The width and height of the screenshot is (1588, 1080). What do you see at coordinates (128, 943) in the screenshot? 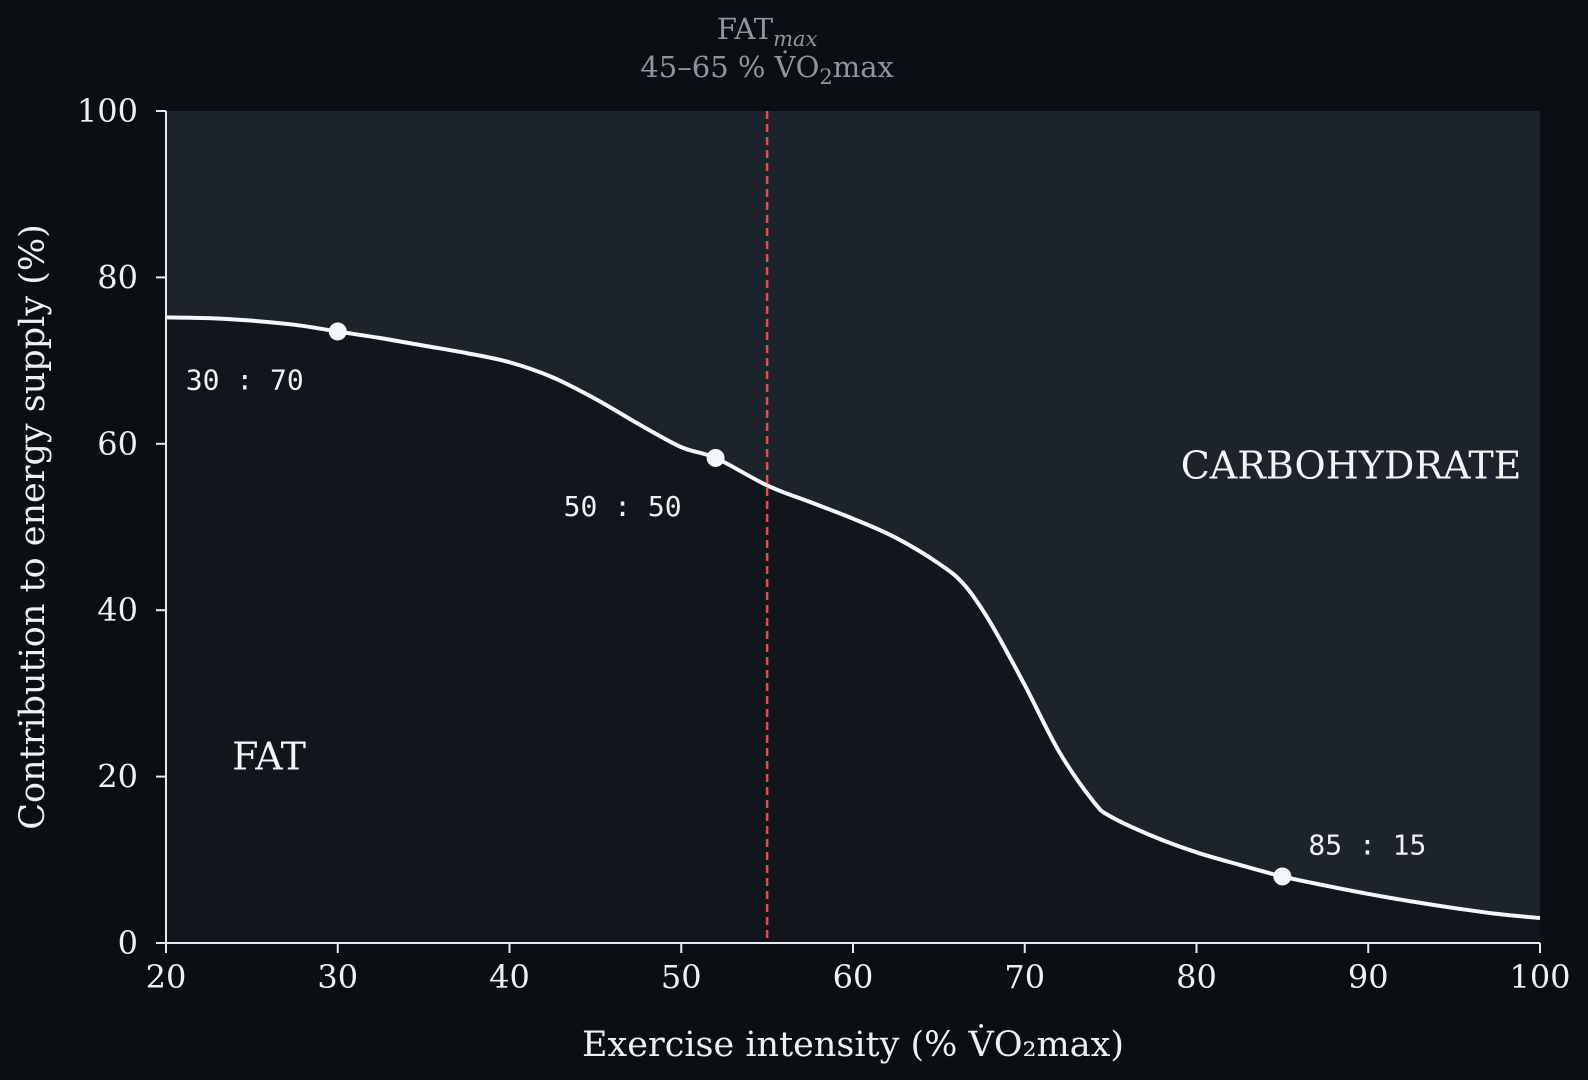
I see `y-tick-label-0: 0` at bounding box center [128, 943].